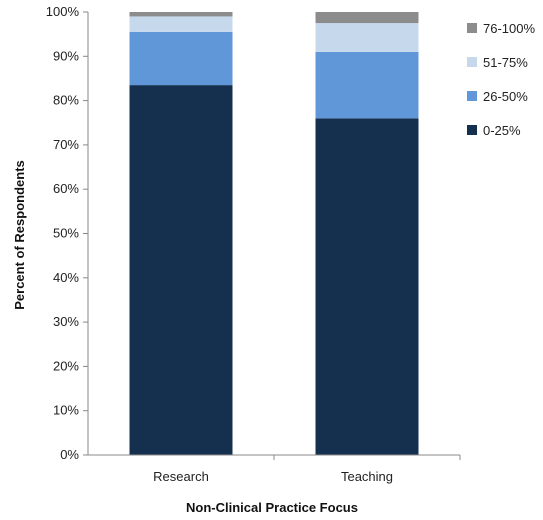 Image resolution: width=543 pixels, height=520 pixels. I want to click on y-tick-label: 30%, so click(66, 321).